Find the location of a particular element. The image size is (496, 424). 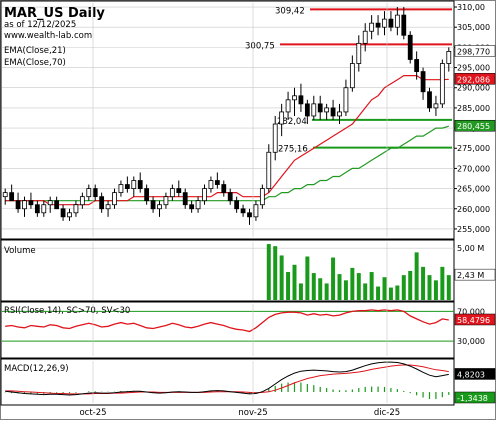

level-label: 275,16 is located at coordinates (293, 150).